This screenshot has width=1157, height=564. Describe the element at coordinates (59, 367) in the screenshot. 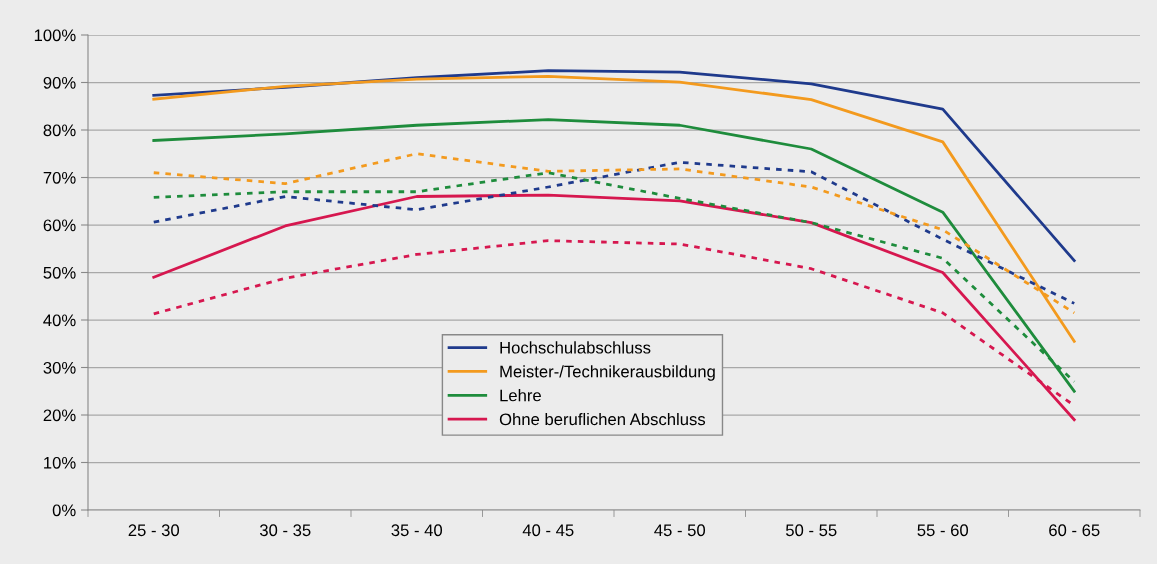

I see `y-tick-label: 30%` at that location.